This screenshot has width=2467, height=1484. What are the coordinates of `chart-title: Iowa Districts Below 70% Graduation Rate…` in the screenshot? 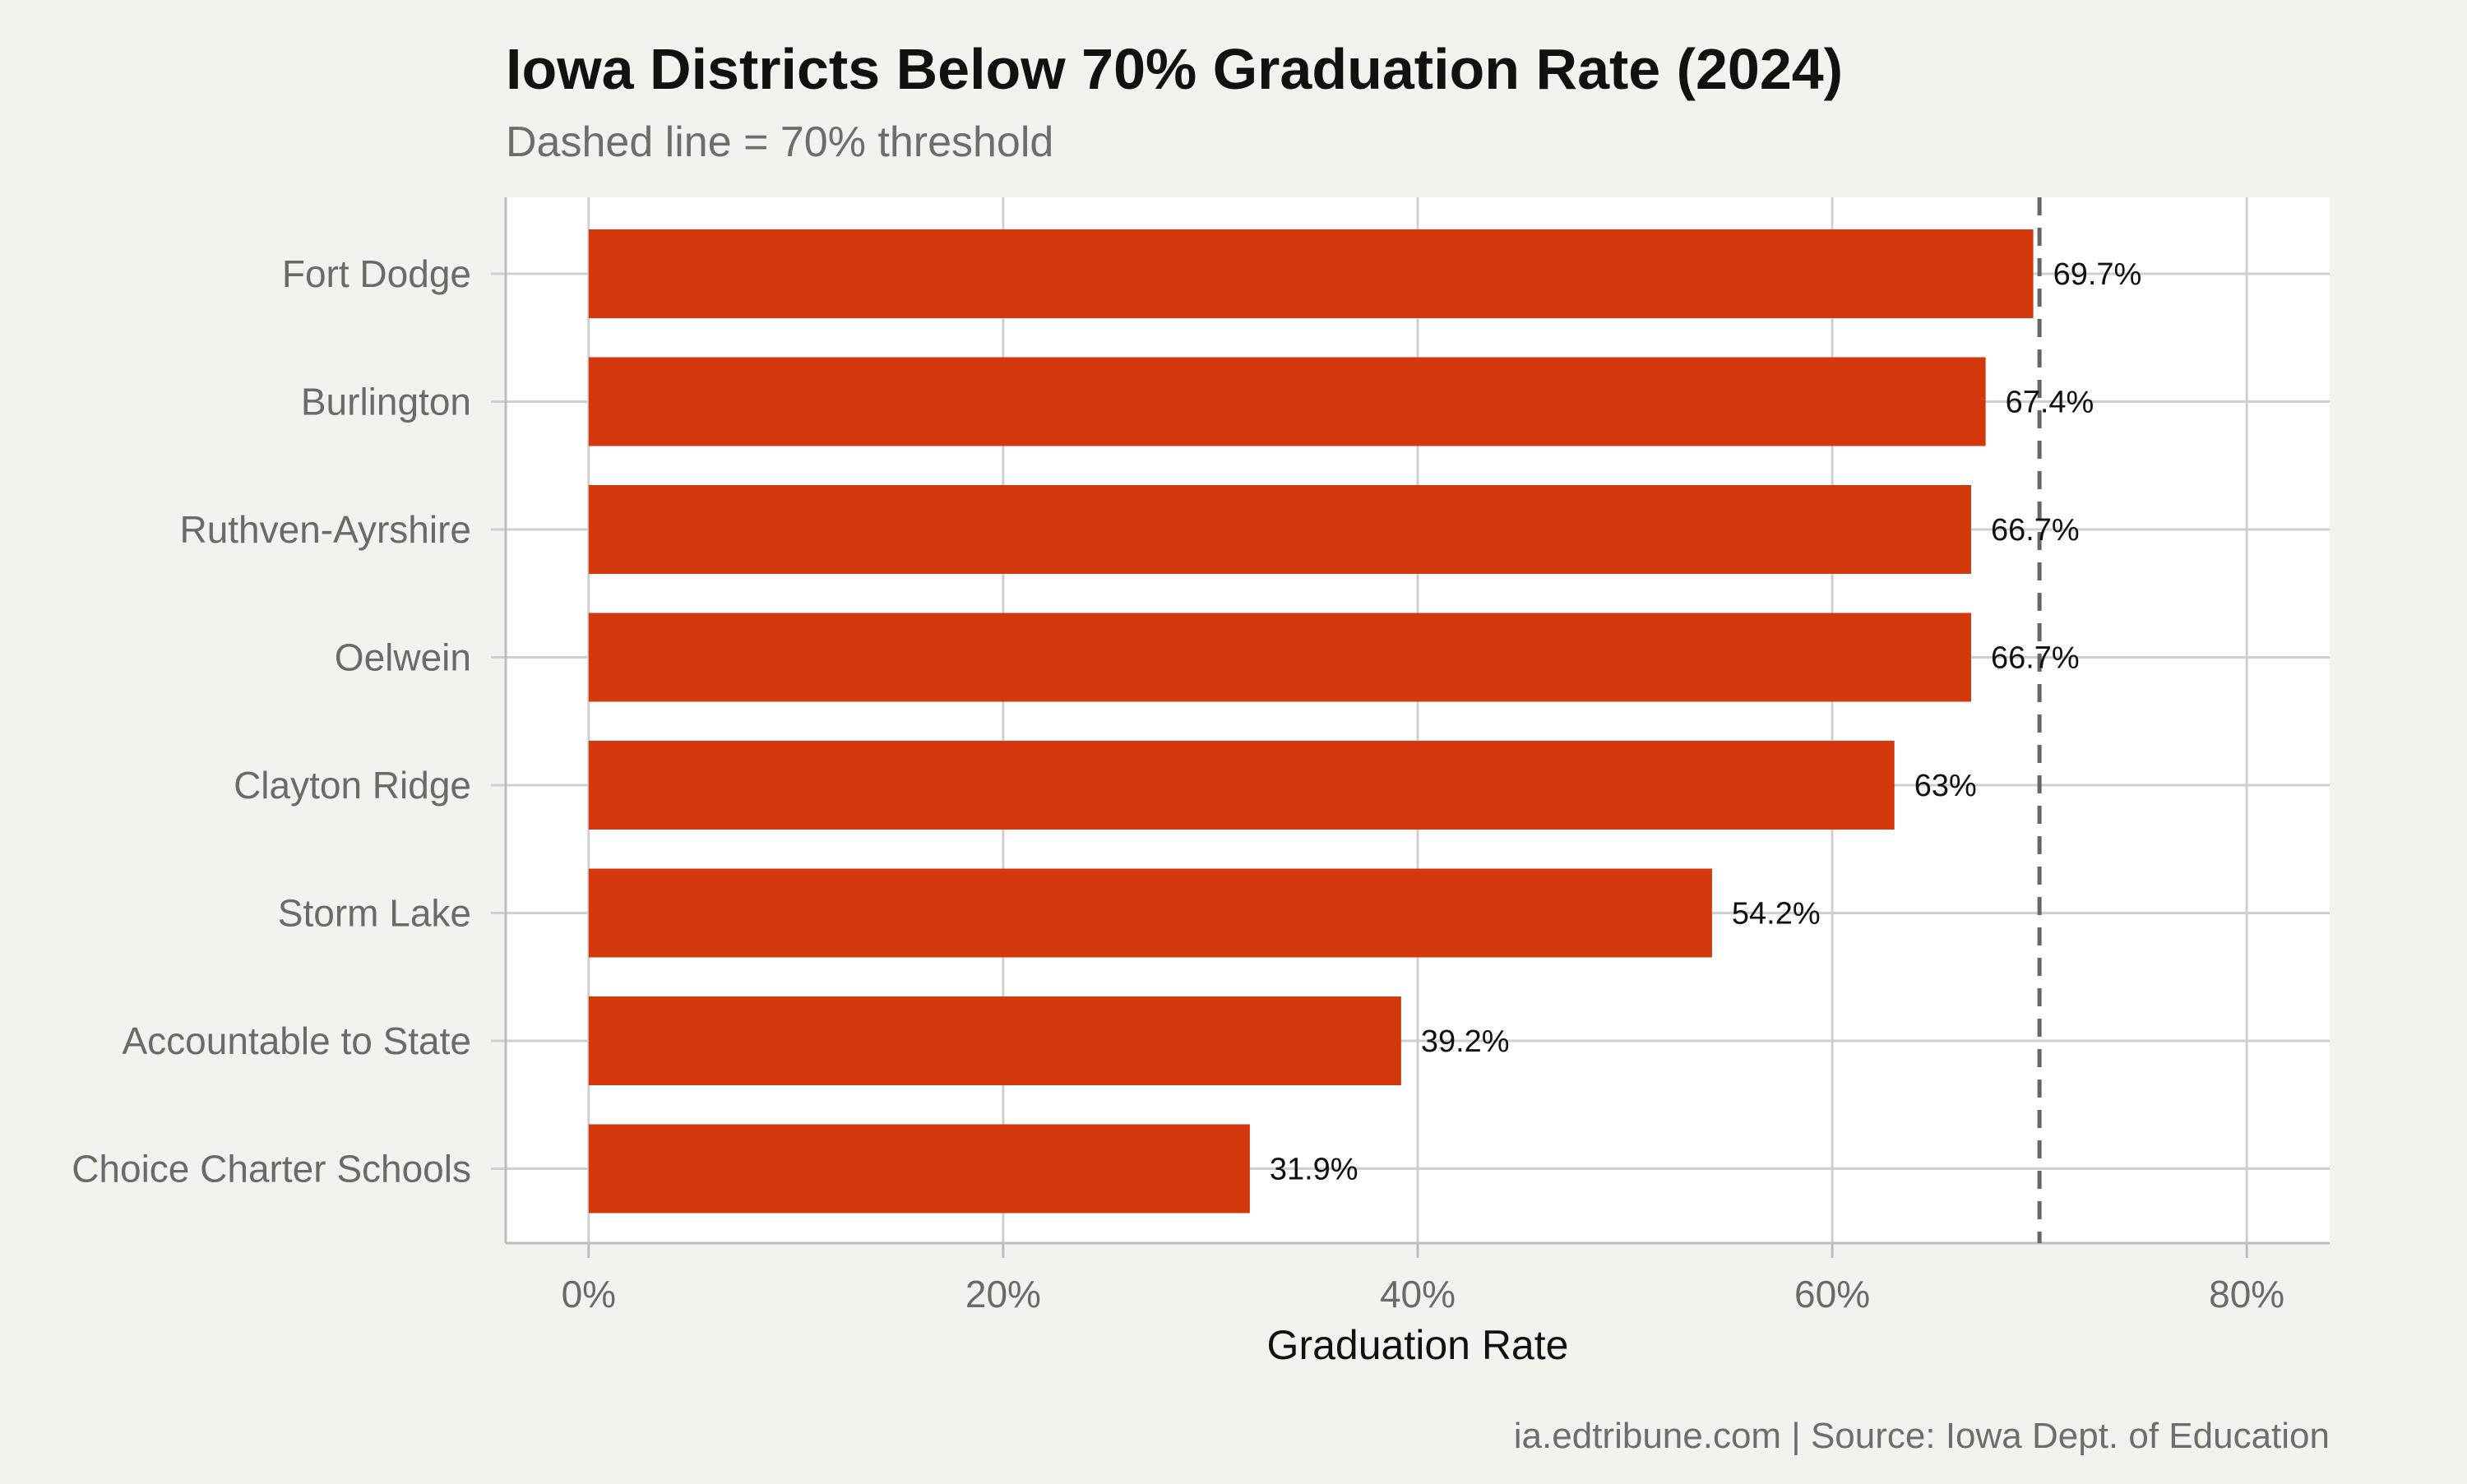 It's located at (1174, 69).